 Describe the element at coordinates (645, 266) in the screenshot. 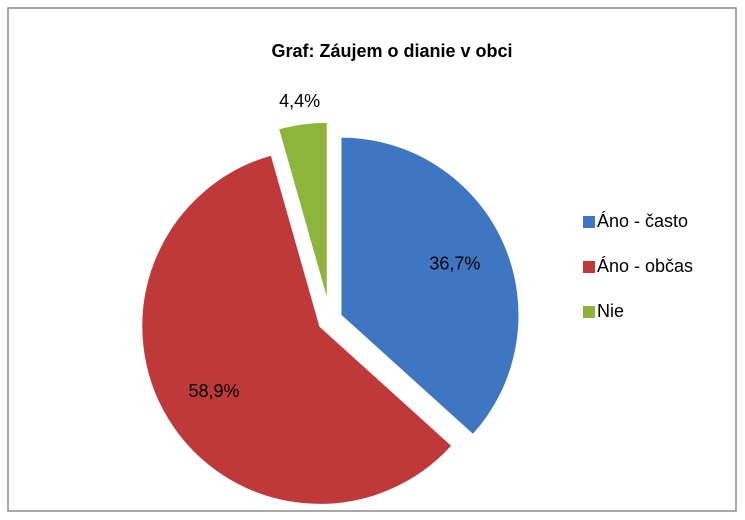

I see `legend-label: Áno - občas` at that location.